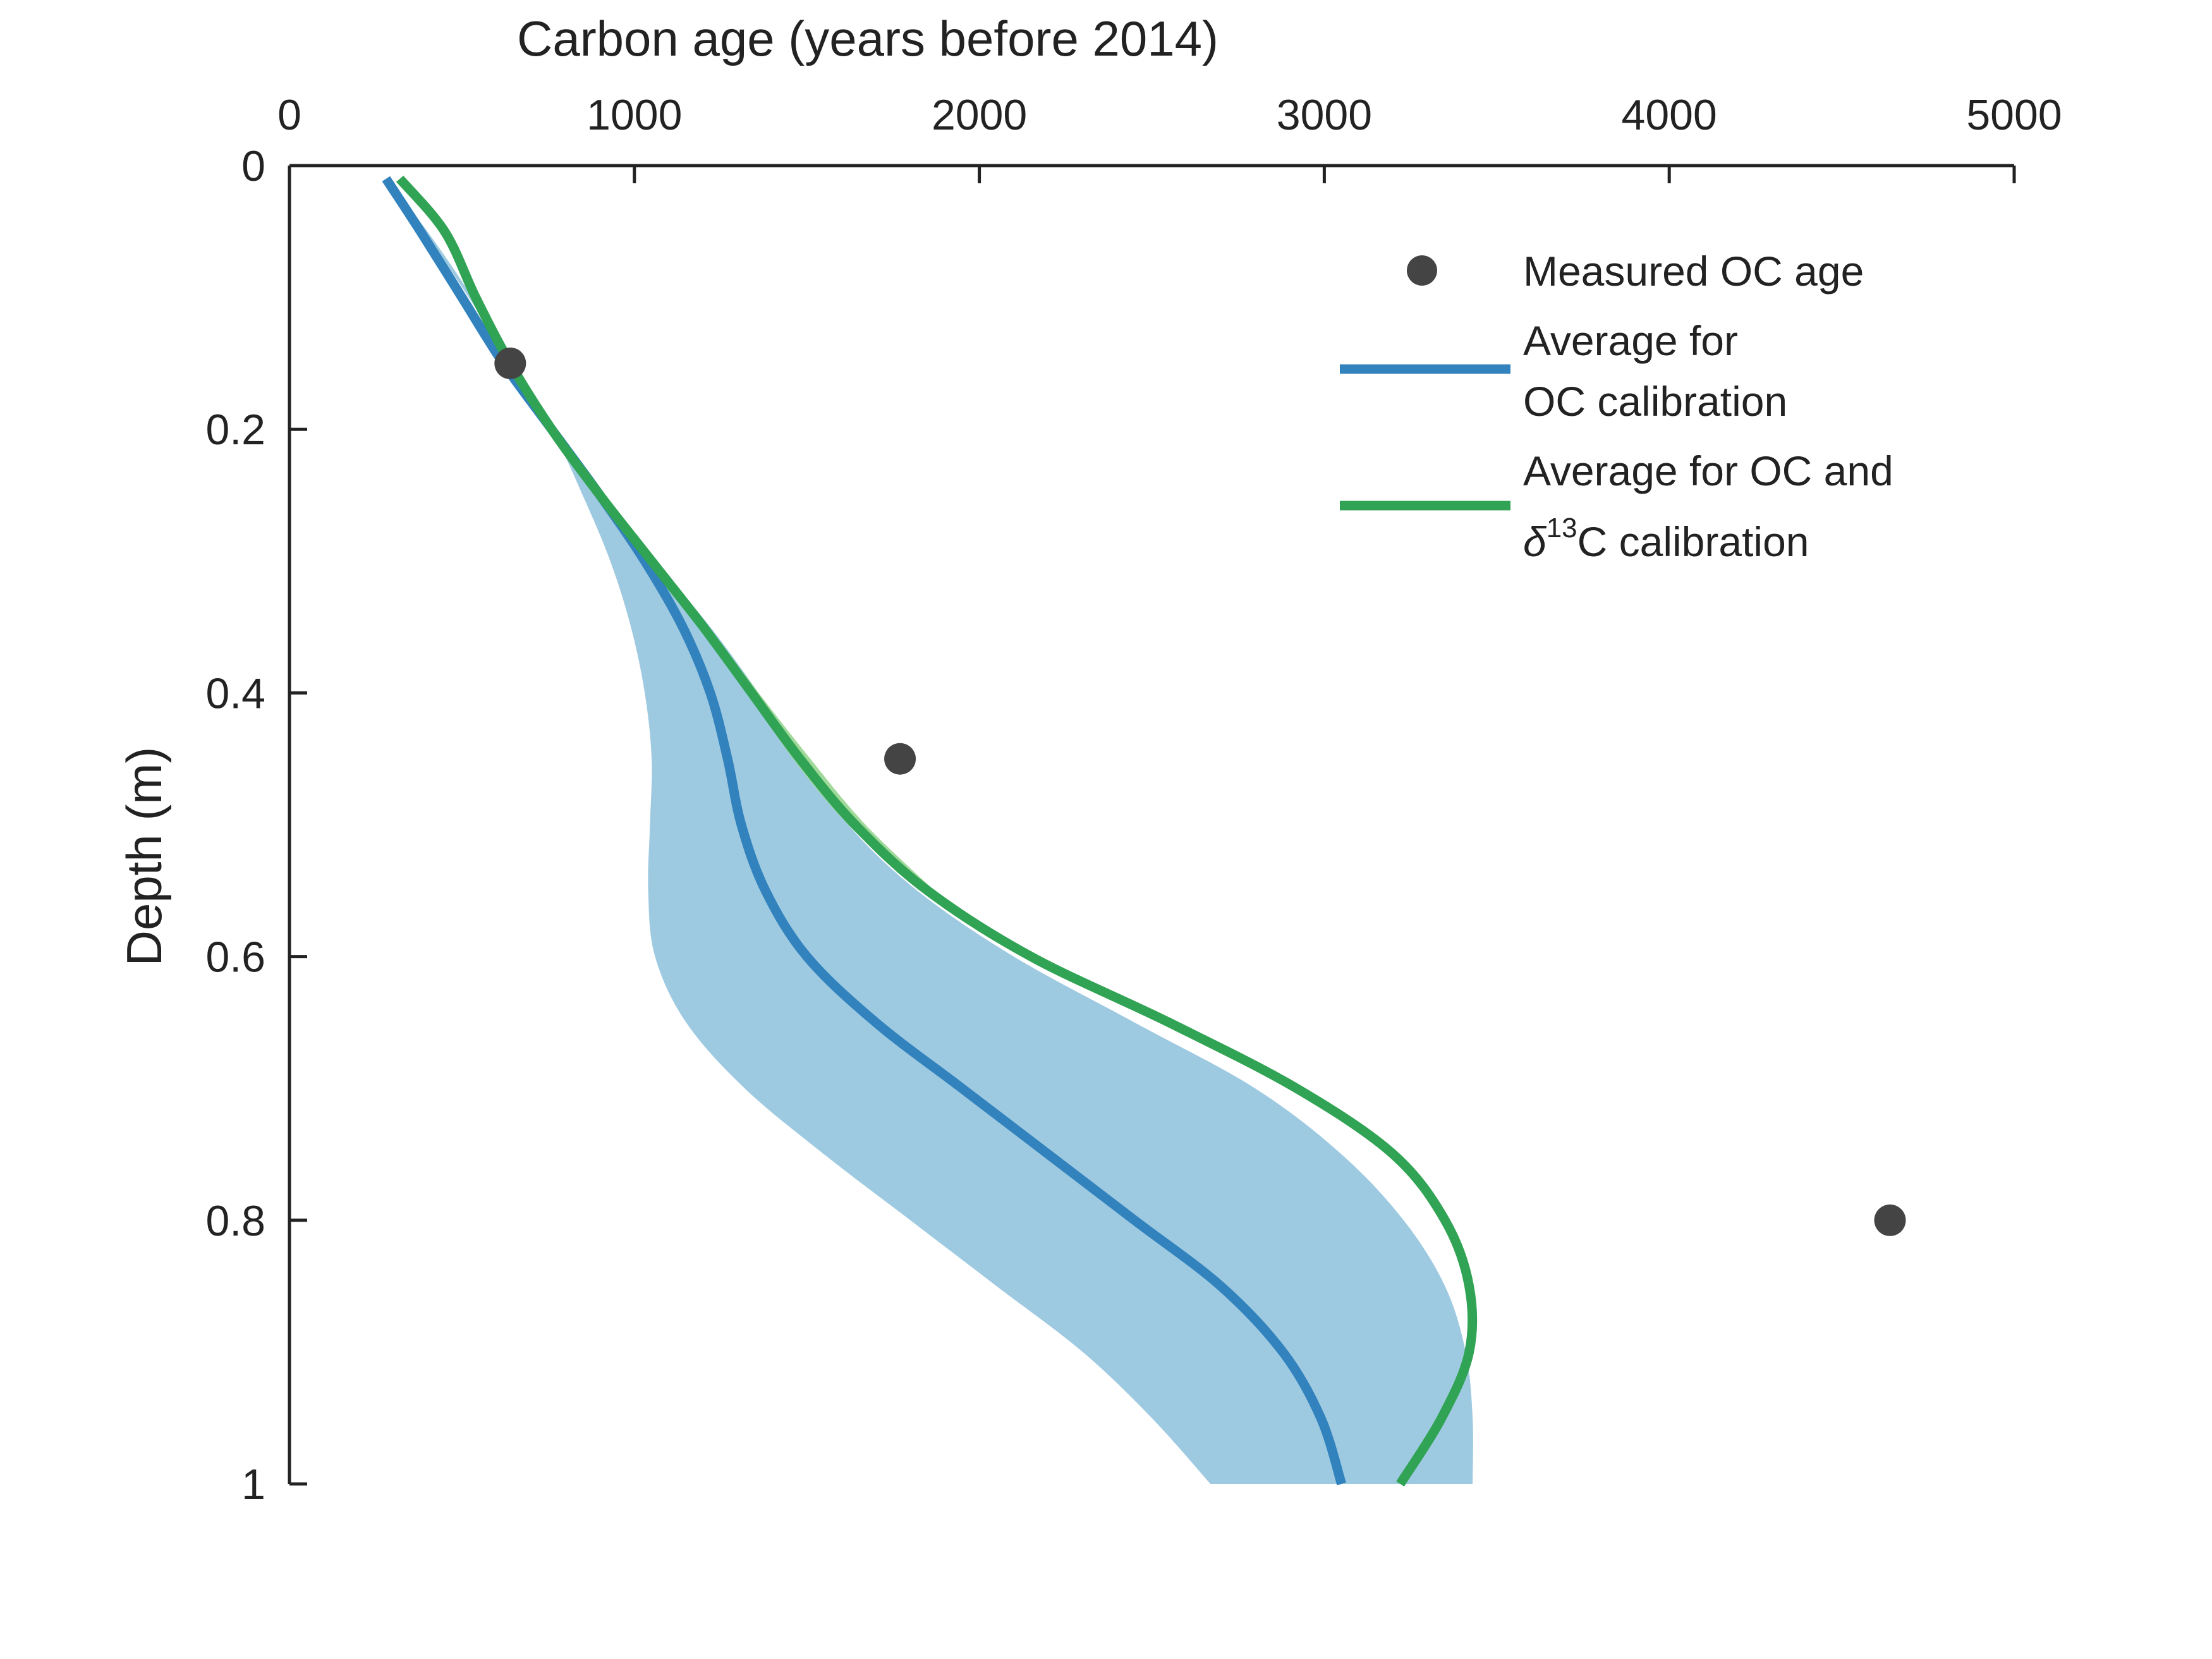 The image size is (2212, 1659). What do you see at coordinates (1562, 528) in the screenshot?
I see `legend-superscript: 13` at bounding box center [1562, 528].